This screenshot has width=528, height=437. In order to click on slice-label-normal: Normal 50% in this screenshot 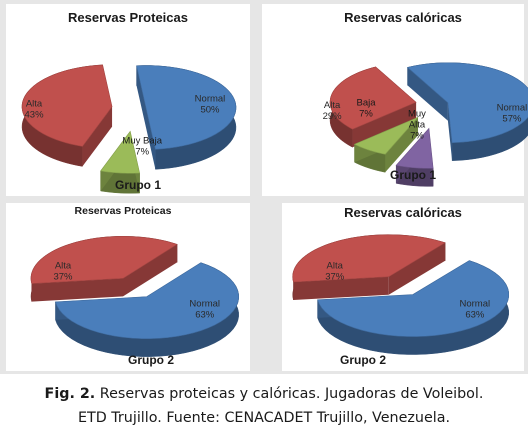, I will do `click(210, 105)`.